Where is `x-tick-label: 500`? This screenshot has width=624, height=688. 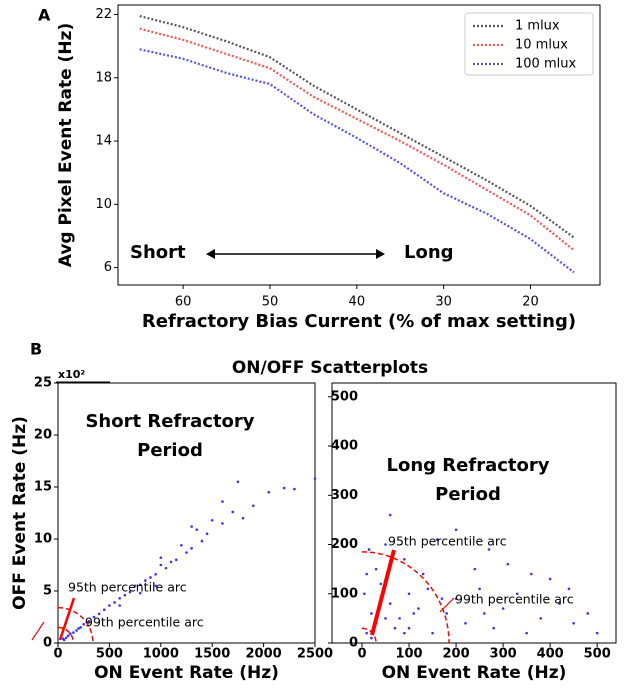 x-tick-label: 500 is located at coordinates (109, 654).